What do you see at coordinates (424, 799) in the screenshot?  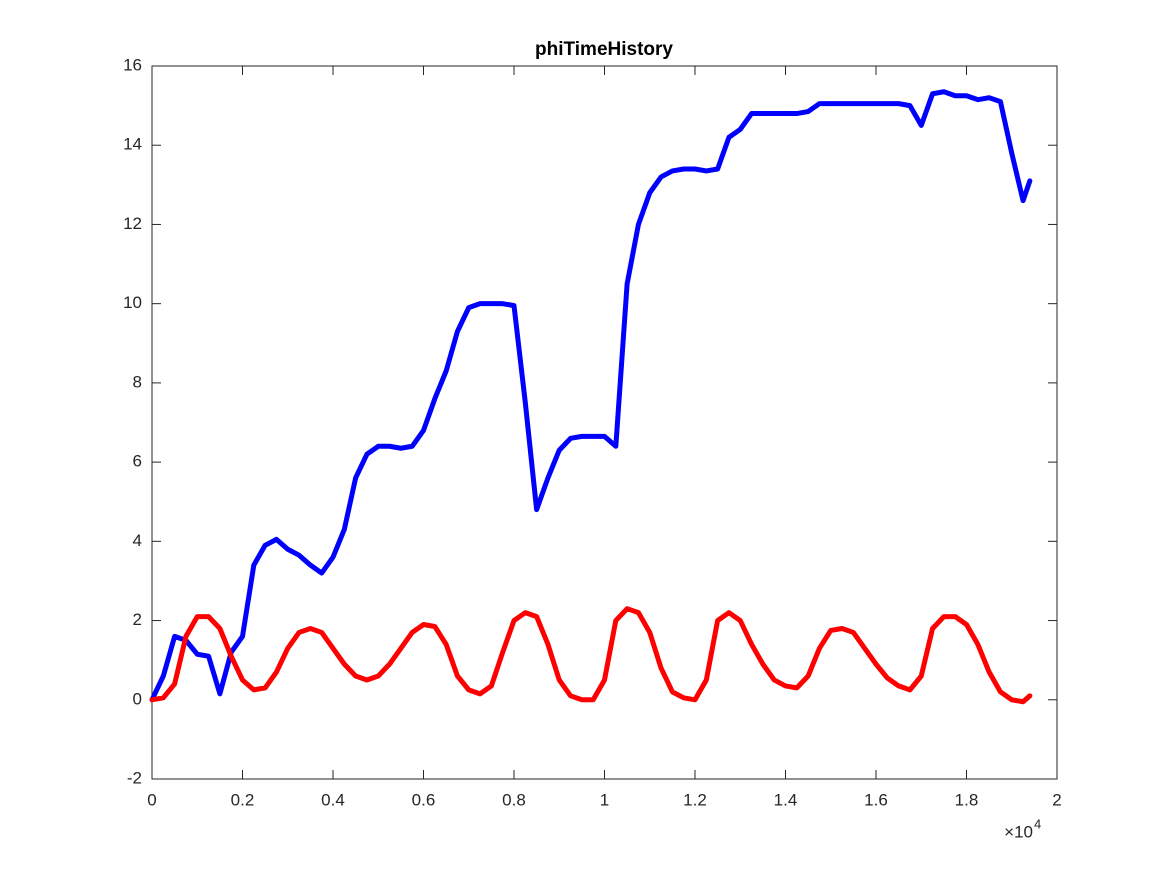 I see `x-tick-label: 0.6` at bounding box center [424, 799].